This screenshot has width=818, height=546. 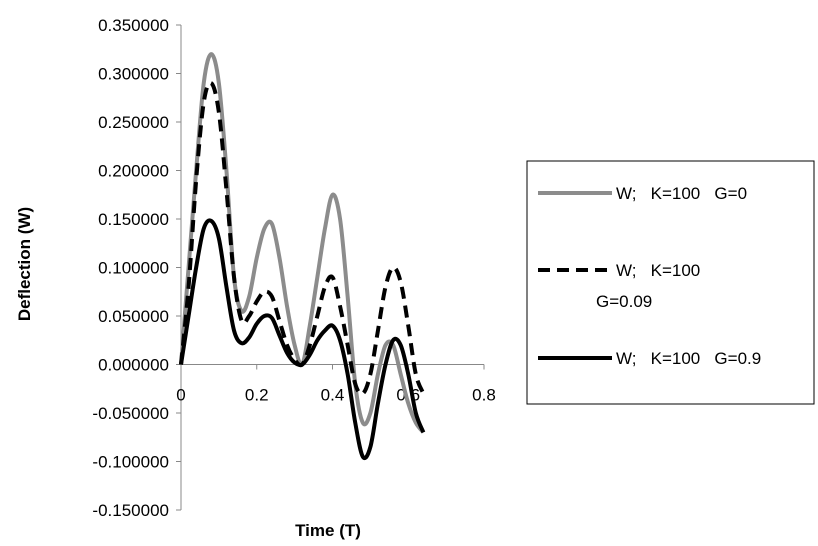 I want to click on legend-label-1: W; K=100 G=0, so click(x=681, y=193).